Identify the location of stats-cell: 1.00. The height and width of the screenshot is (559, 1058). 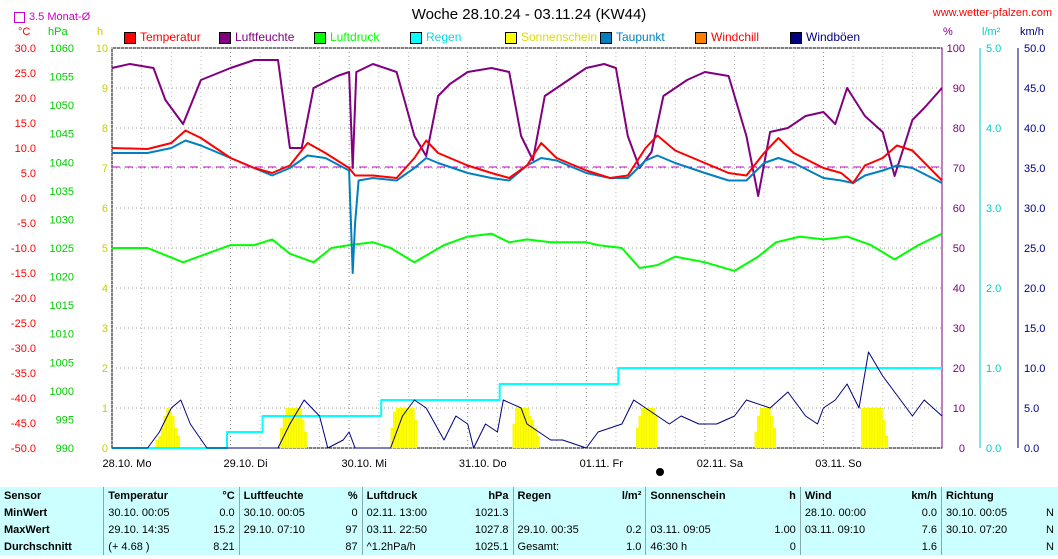
(785, 529).